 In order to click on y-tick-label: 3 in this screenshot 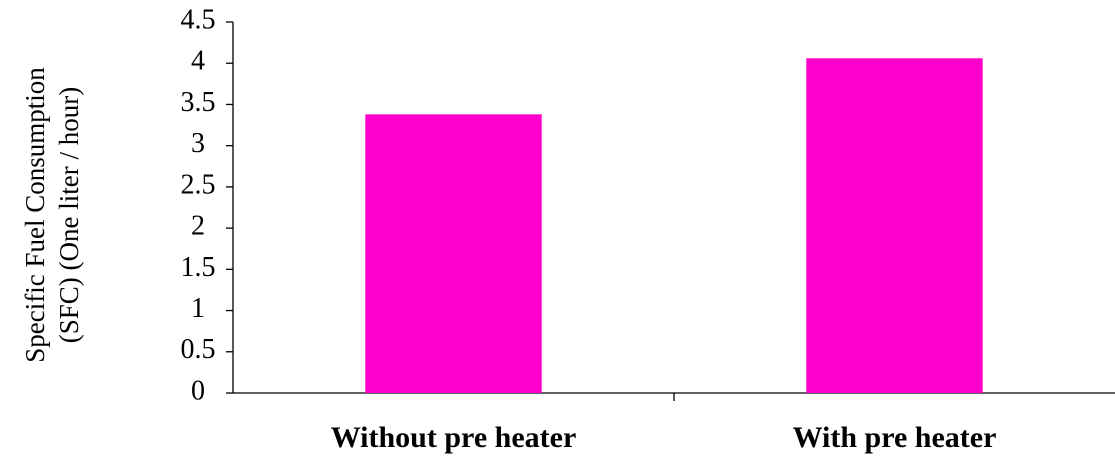, I will do `click(198, 143)`.